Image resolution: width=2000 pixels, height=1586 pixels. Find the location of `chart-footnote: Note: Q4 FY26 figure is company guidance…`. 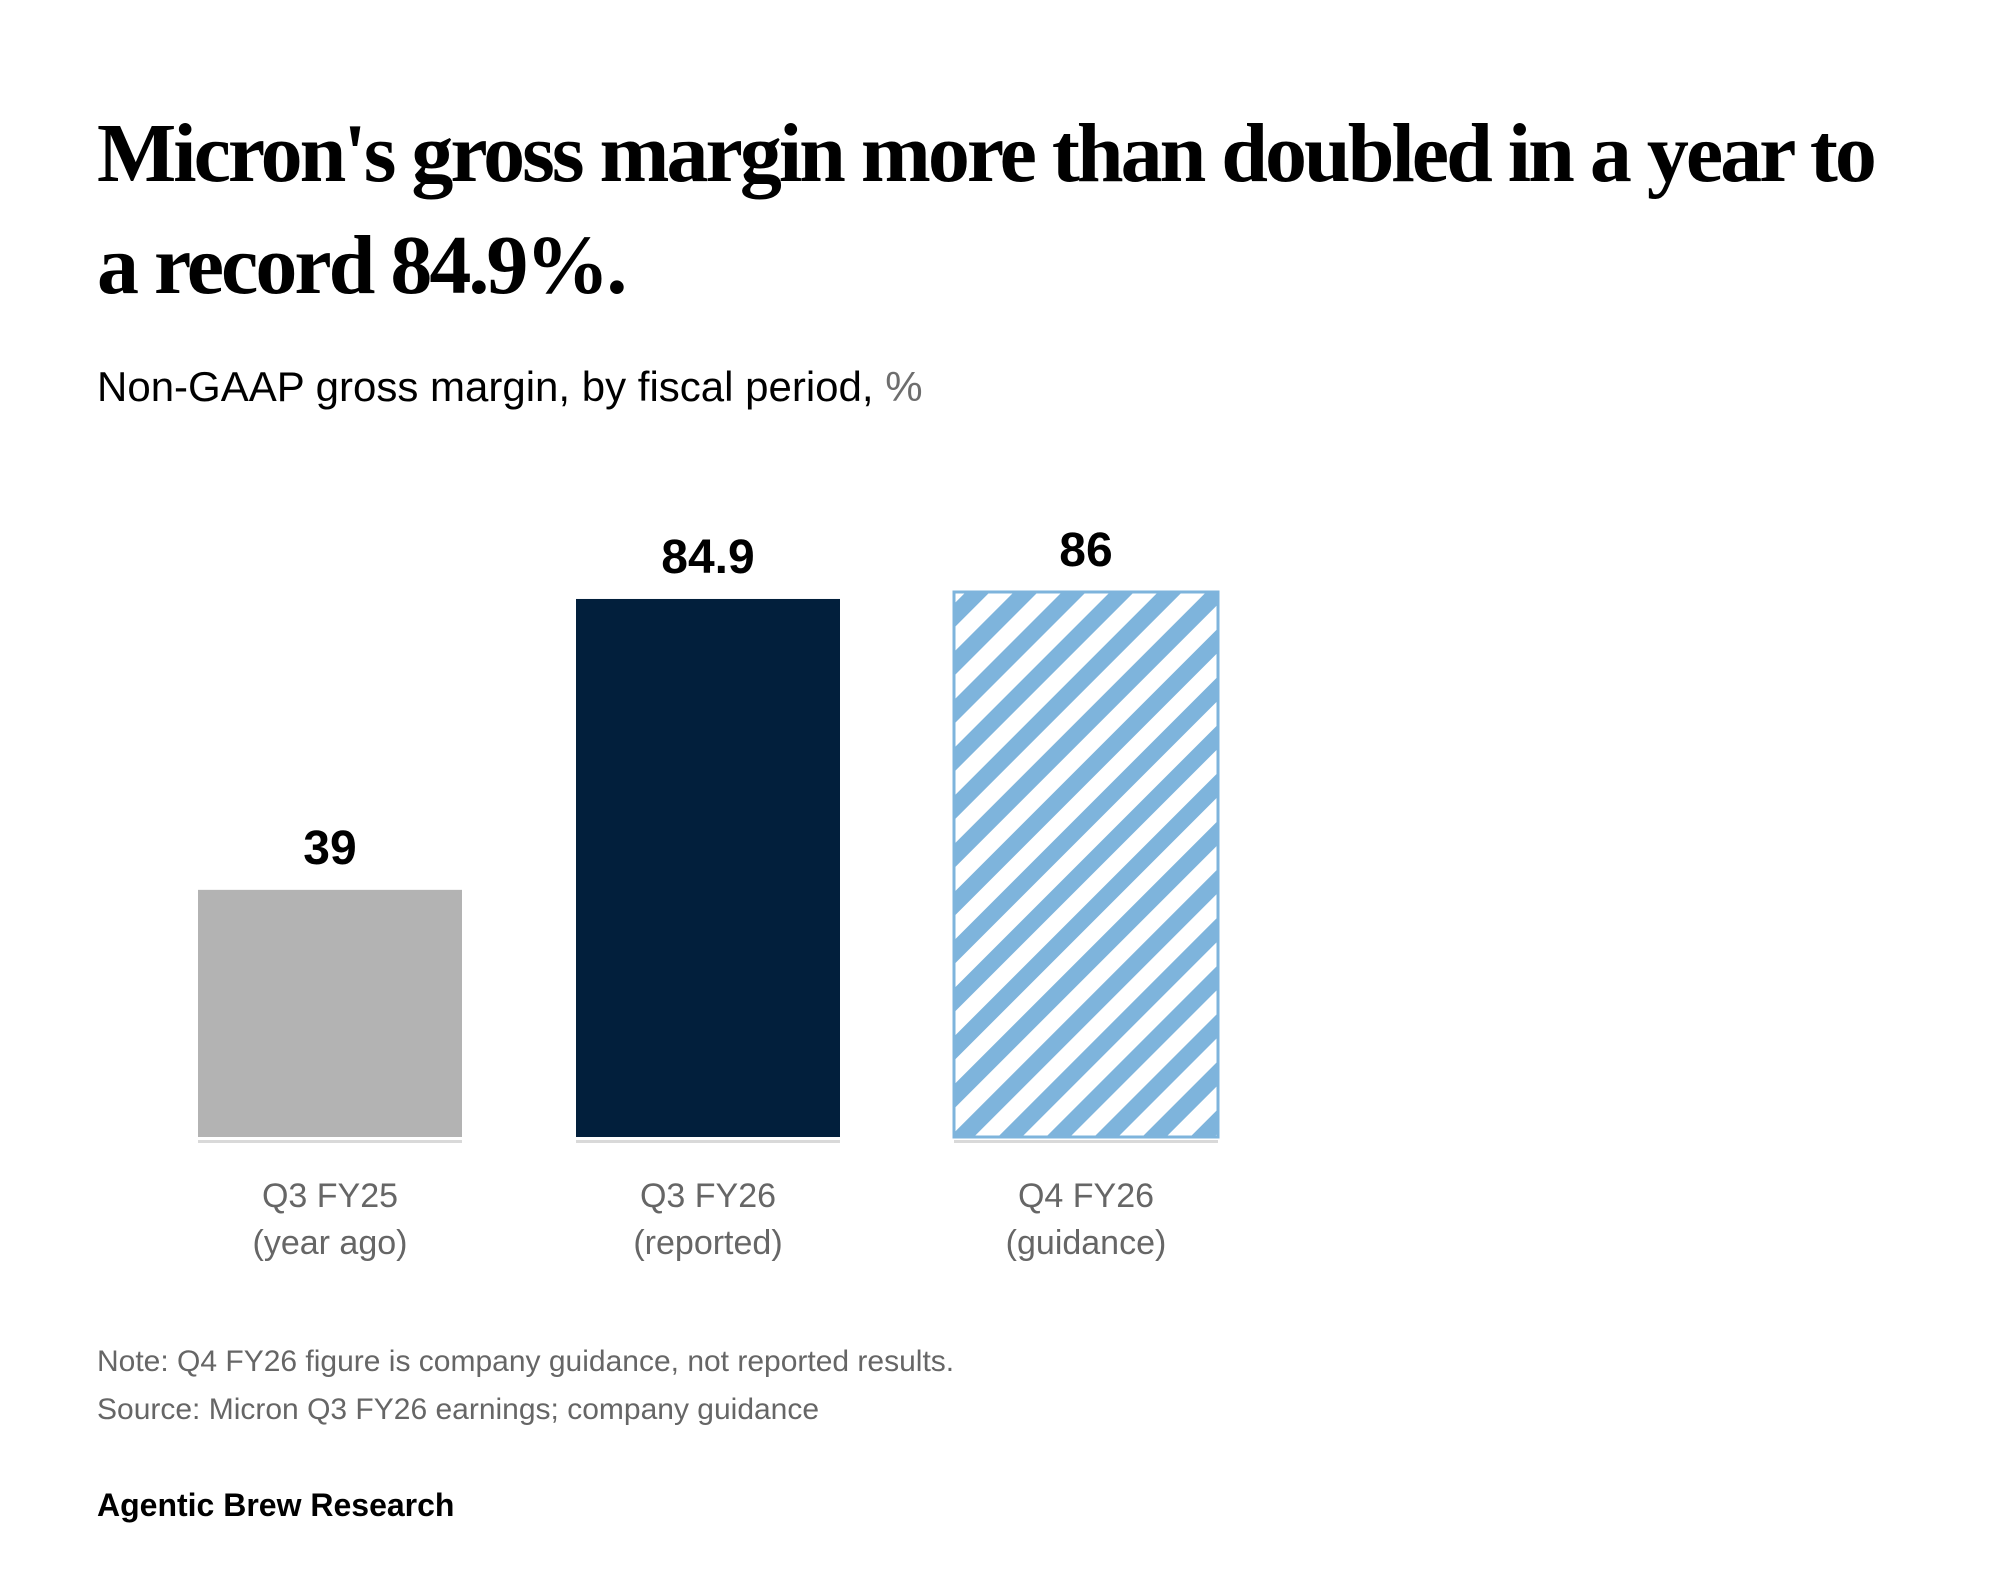

chart-footnote: Note: Q4 FY26 figure is company guidance… is located at coordinates (525, 1386).